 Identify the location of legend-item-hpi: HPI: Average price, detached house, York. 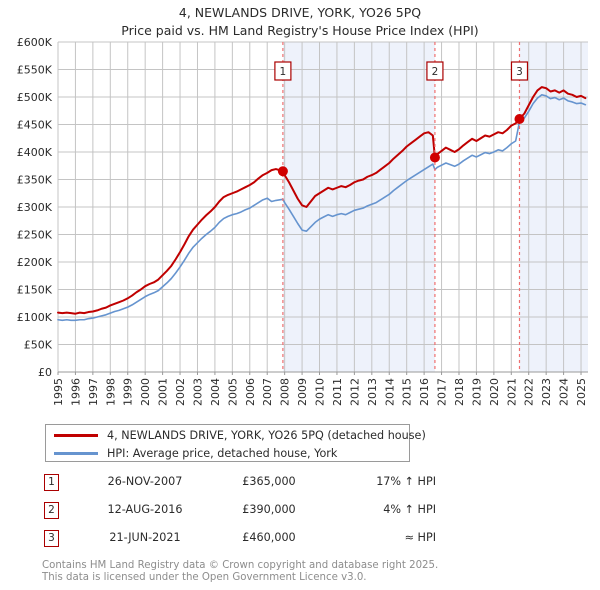
(227, 453).